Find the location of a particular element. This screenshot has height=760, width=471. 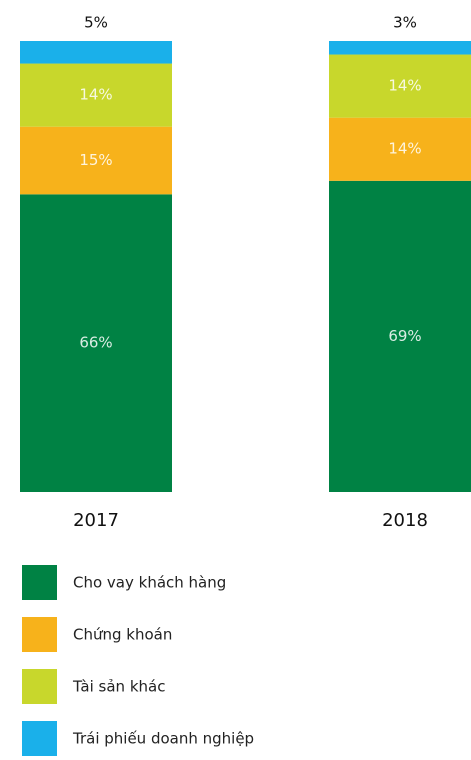

value-label: 5% is located at coordinates (96, 23).